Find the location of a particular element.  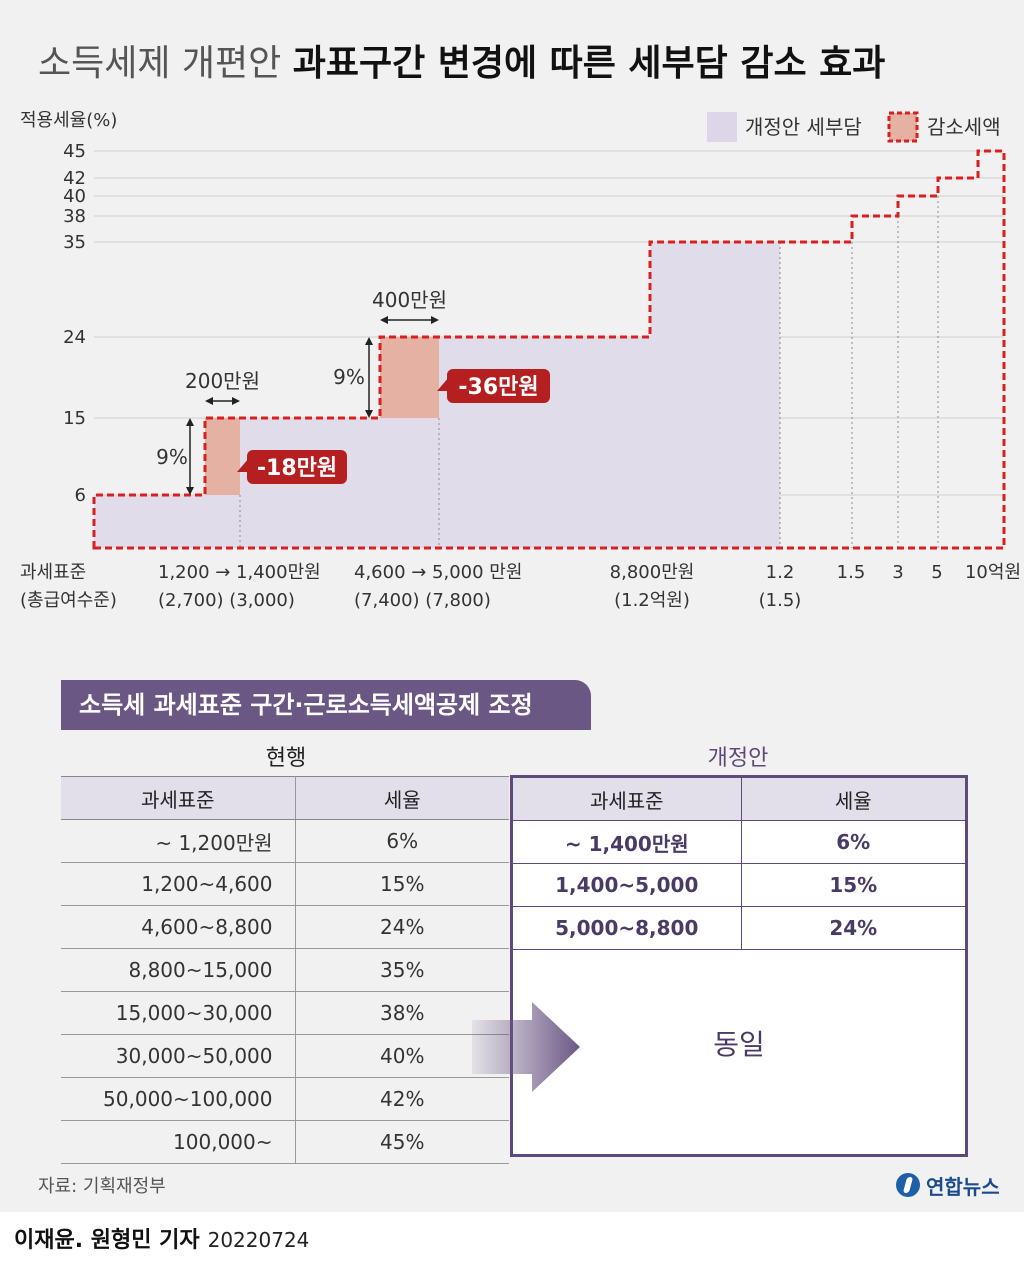

bracket-cell: 15,000~30,000 is located at coordinates (178, 1013).